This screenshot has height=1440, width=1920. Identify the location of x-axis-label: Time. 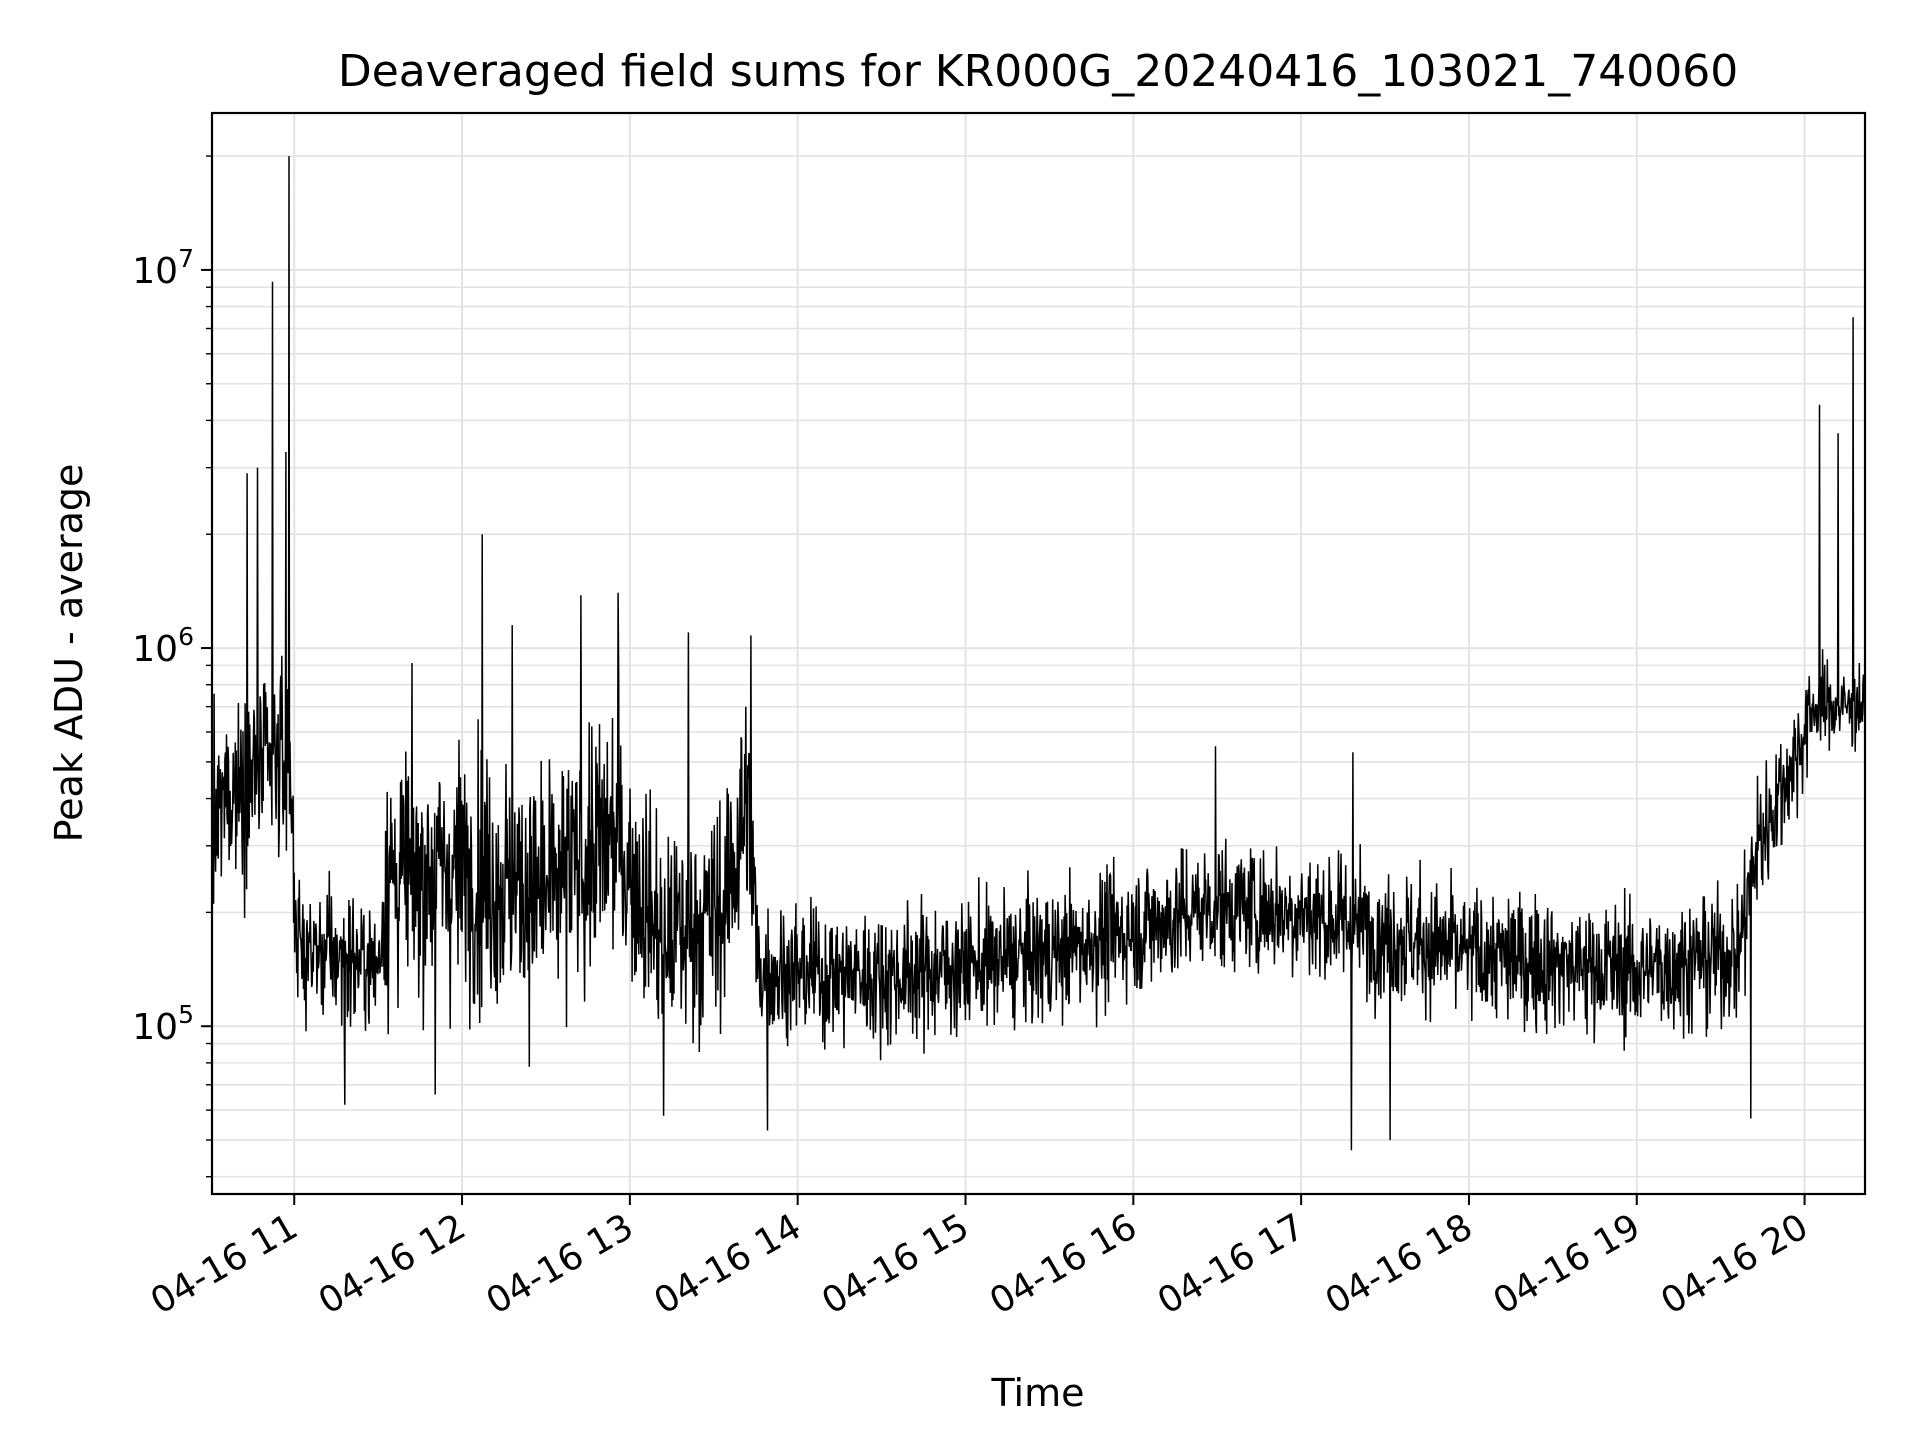
(1038, 1393).